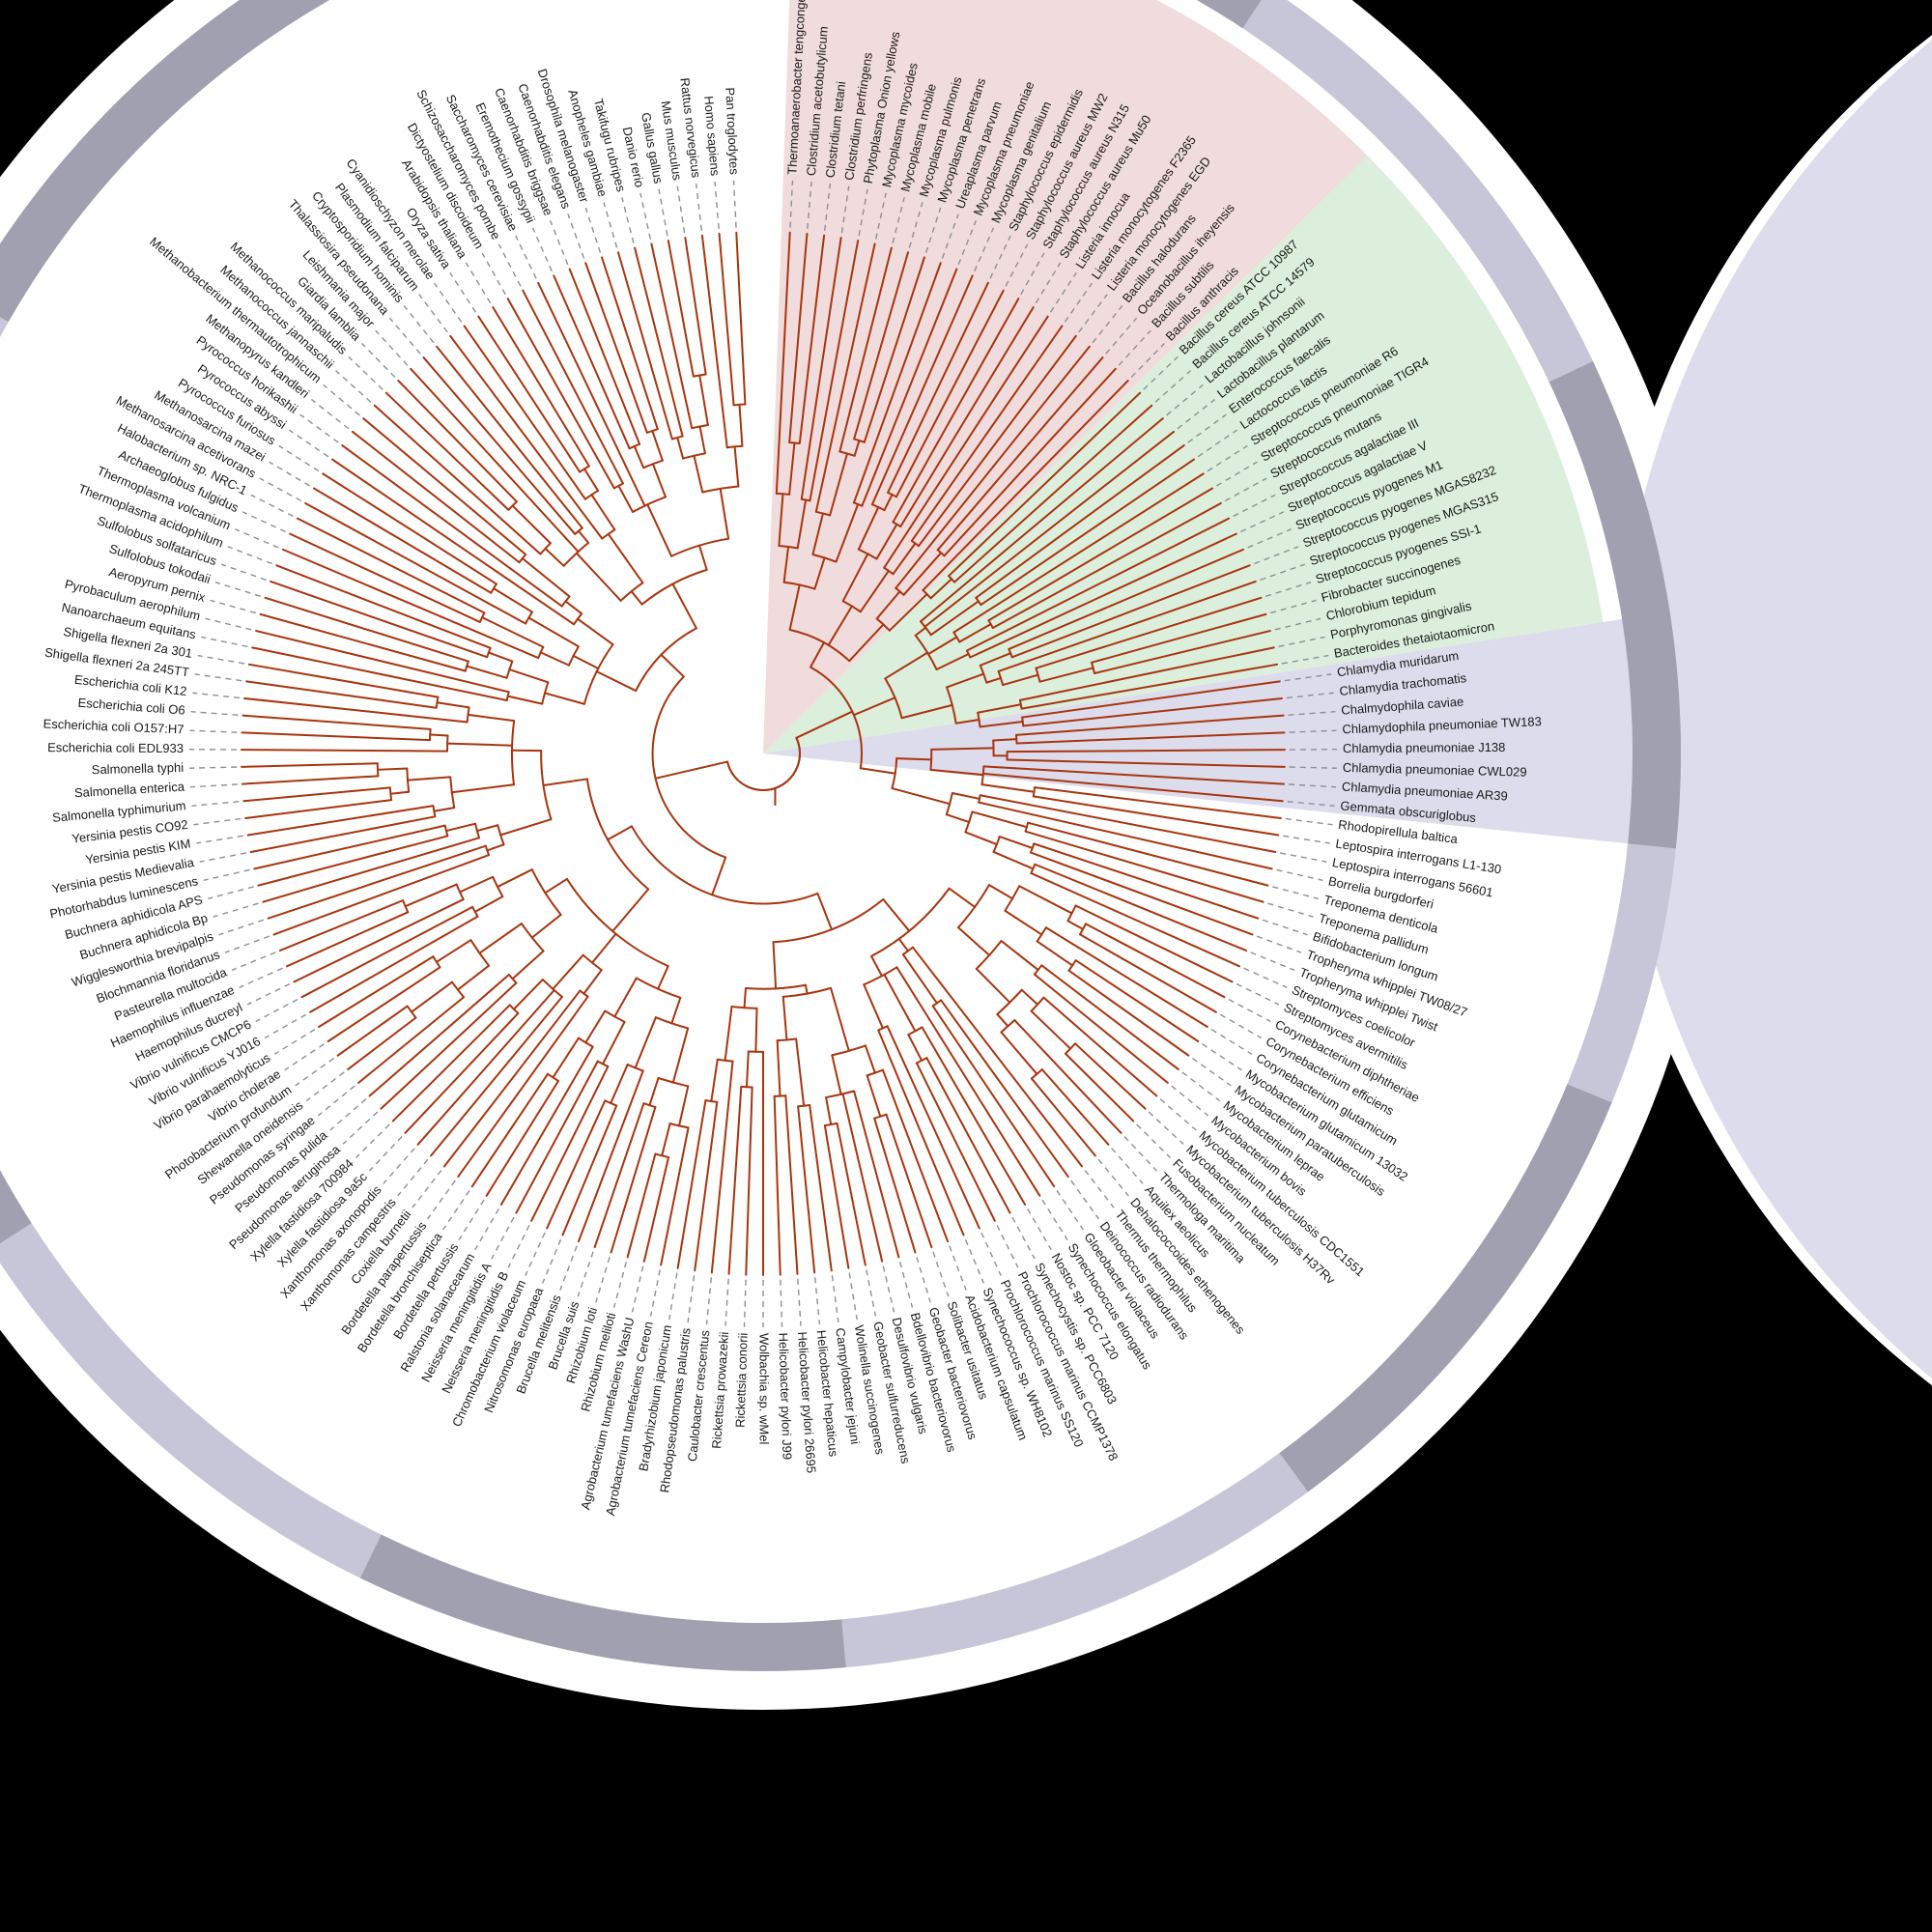  What do you see at coordinates (712, 137) in the screenshot?
I see `leaf-label: Homo sapiens` at bounding box center [712, 137].